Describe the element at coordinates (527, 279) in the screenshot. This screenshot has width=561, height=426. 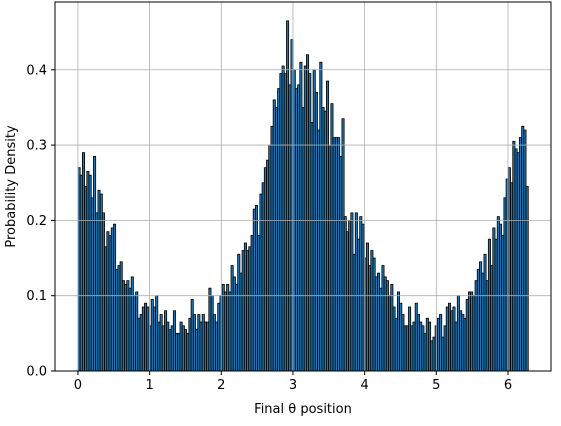
I see `histogram-bar` at that location.